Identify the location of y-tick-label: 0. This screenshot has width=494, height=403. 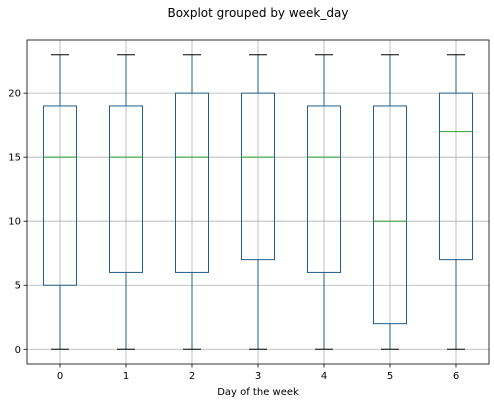
(18, 350).